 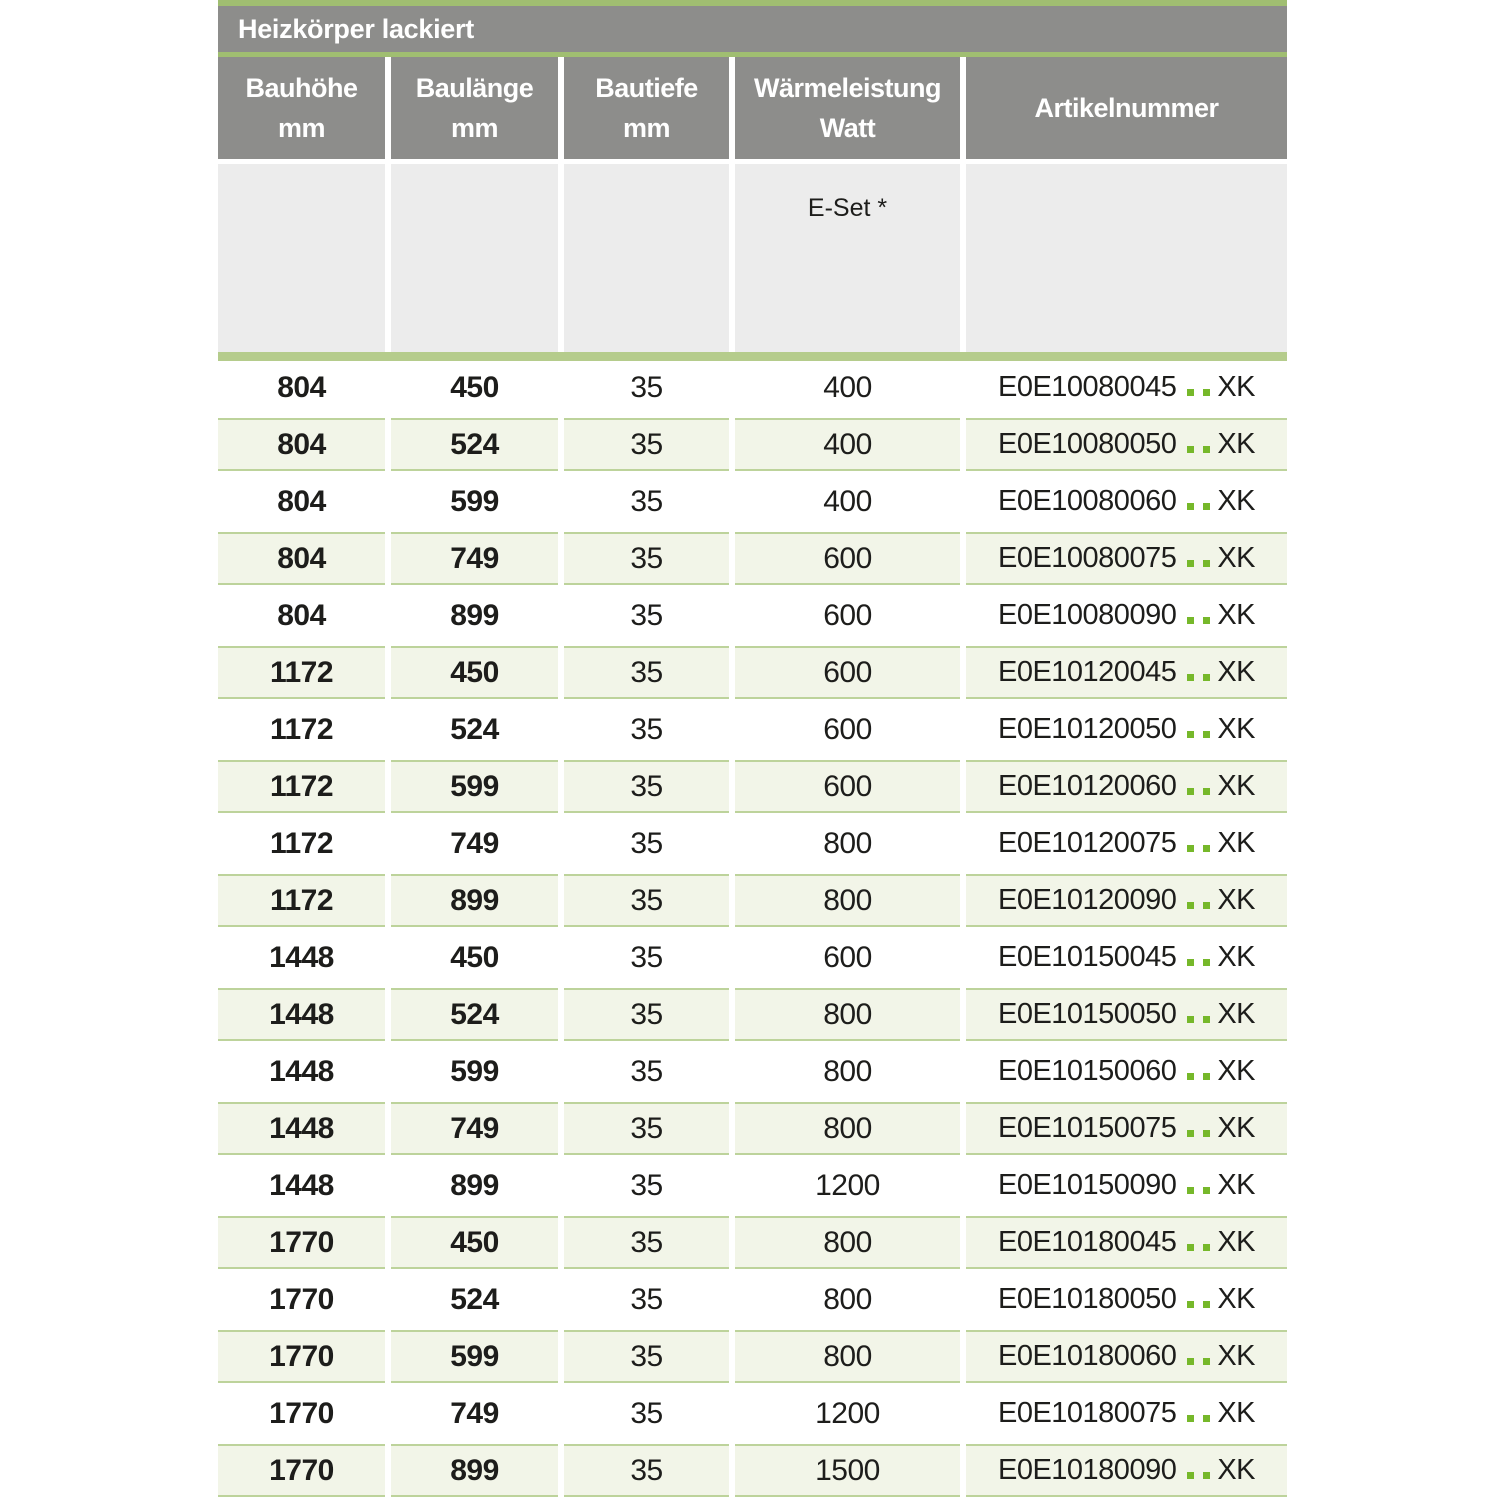 What do you see at coordinates (847, 258) in the screenshot?
I see `subheader-cell-waermeleistung: E-Set *` at bounding box center [847, 258].